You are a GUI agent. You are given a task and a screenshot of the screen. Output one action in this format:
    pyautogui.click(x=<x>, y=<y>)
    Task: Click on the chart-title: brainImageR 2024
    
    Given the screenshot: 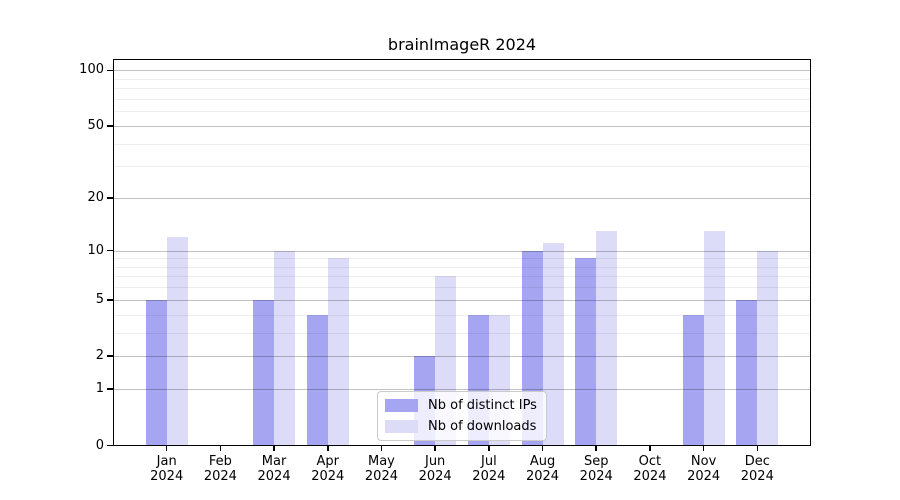 What is the action you would take?
    pyautogui.click(x=462, y=44)
    